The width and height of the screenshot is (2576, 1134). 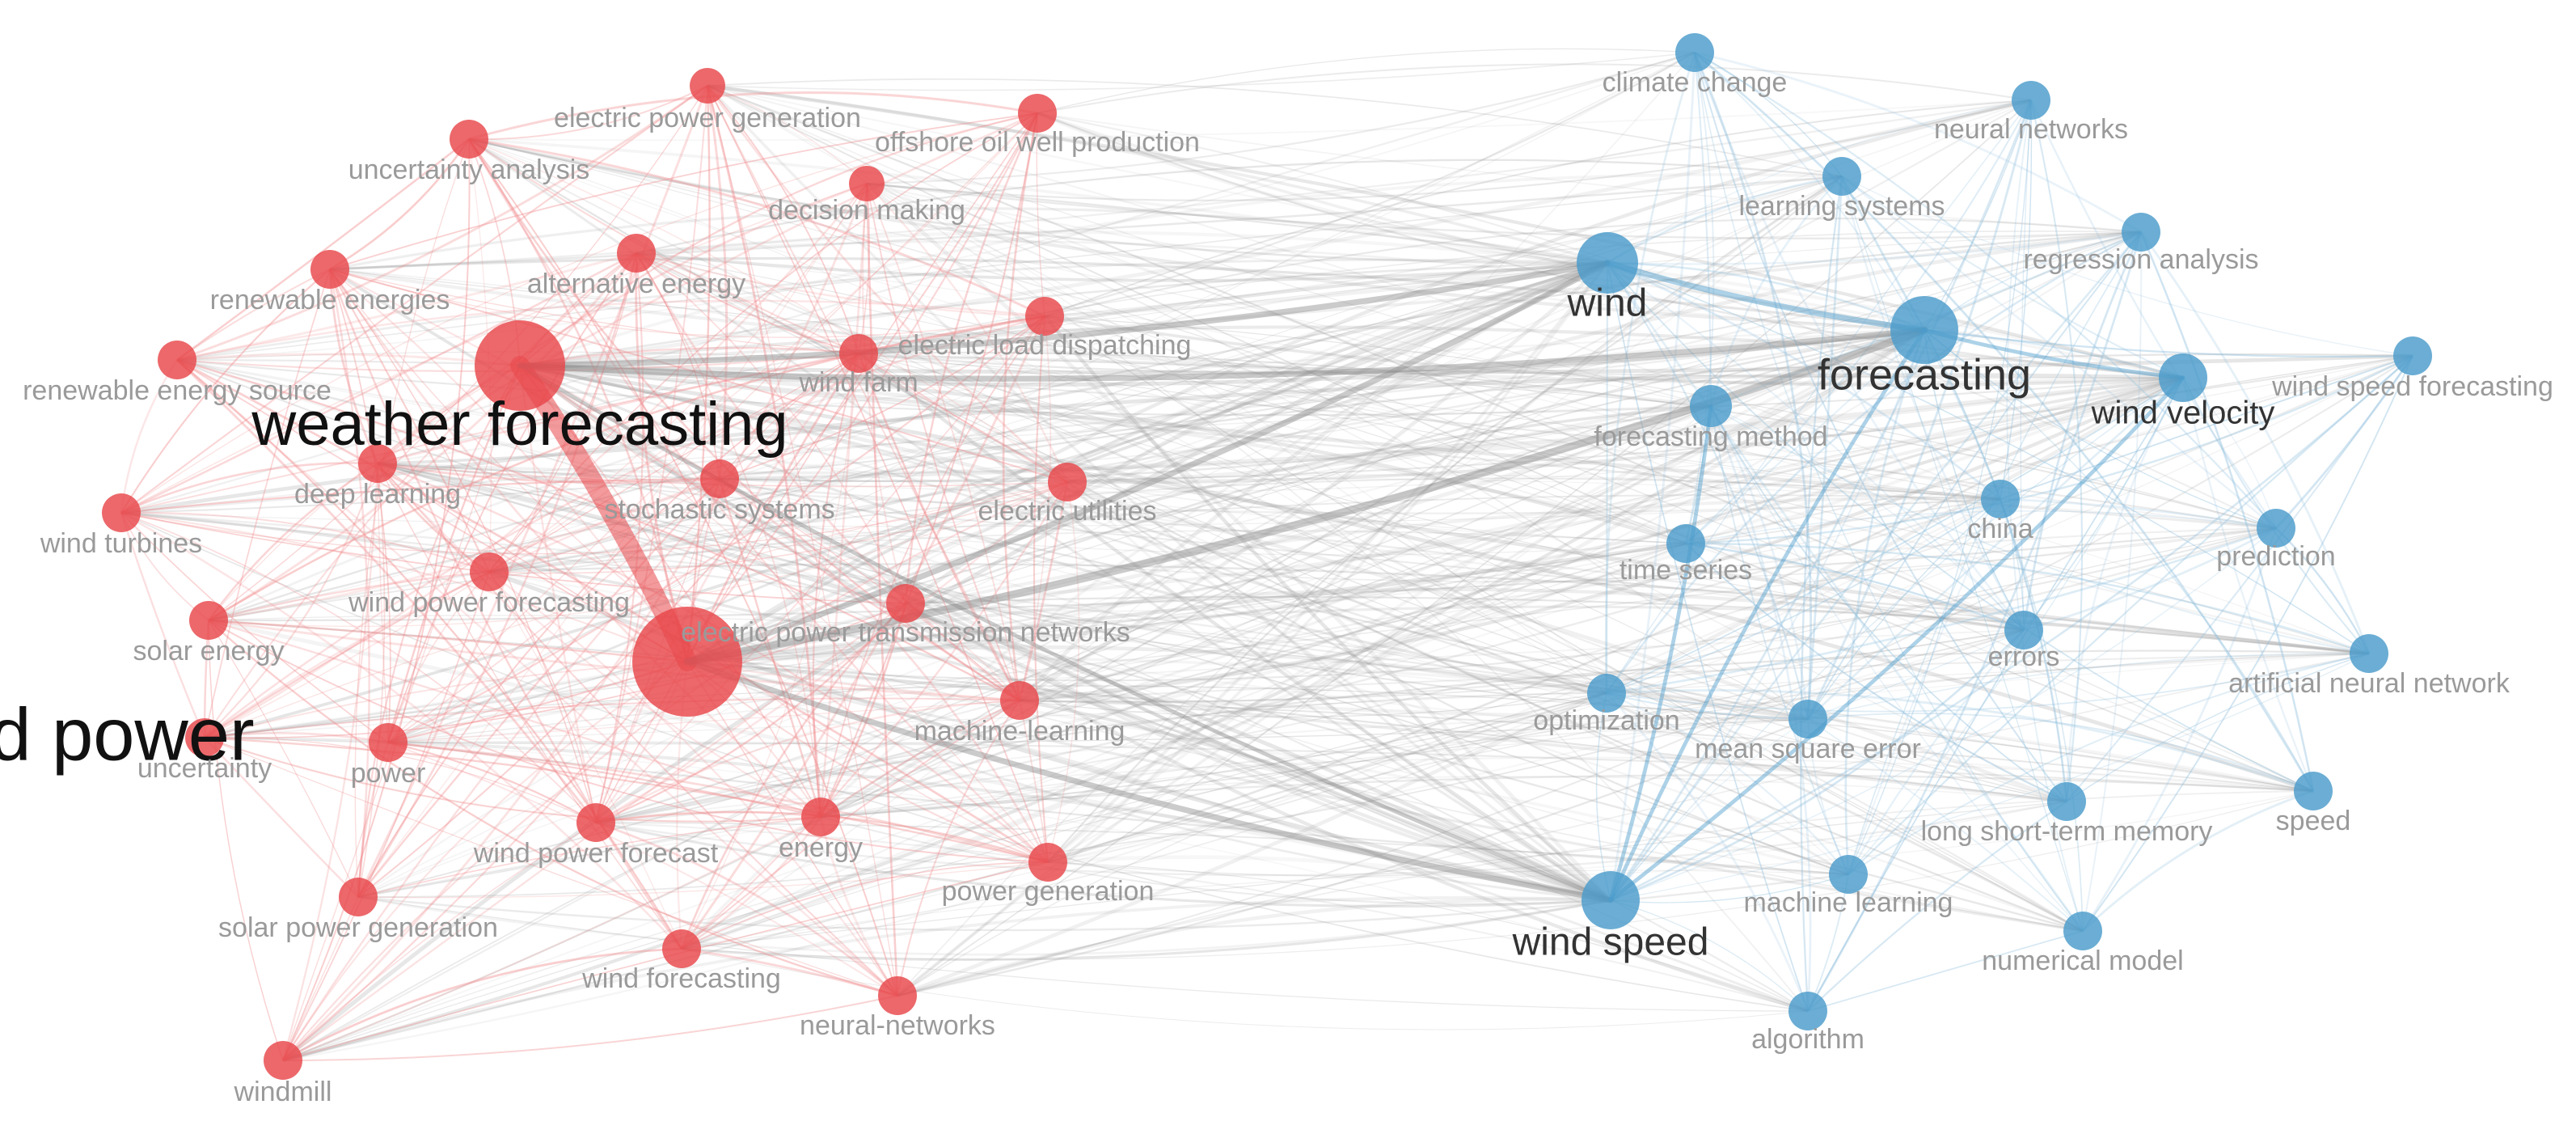 What do you see at coordinates (897, 996) in the screenshot?
I see `node-neural-networks-red` at bounding box center [897, 996].